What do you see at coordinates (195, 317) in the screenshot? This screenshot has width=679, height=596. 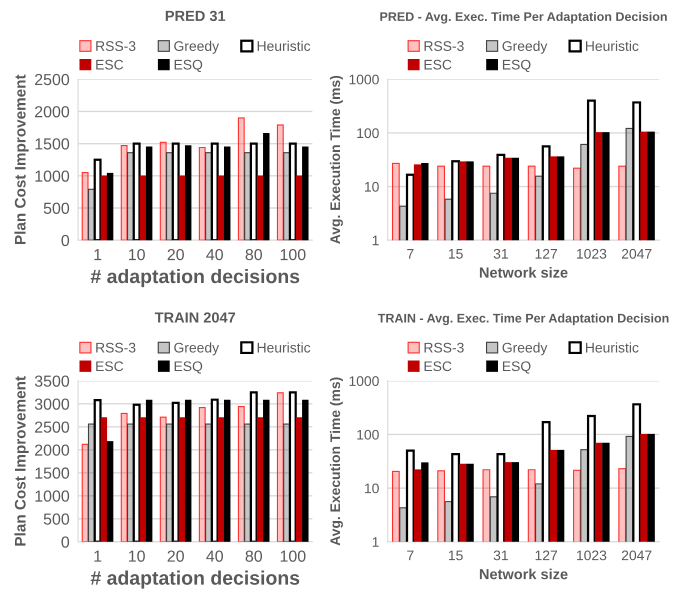 I see `chart-title: TRAIN 2047` at bounding box center [195, 317].